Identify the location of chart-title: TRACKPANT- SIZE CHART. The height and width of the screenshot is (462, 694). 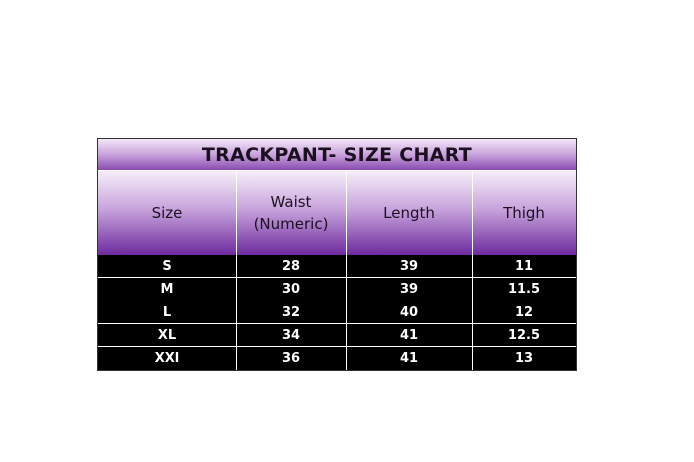
(337, 155).